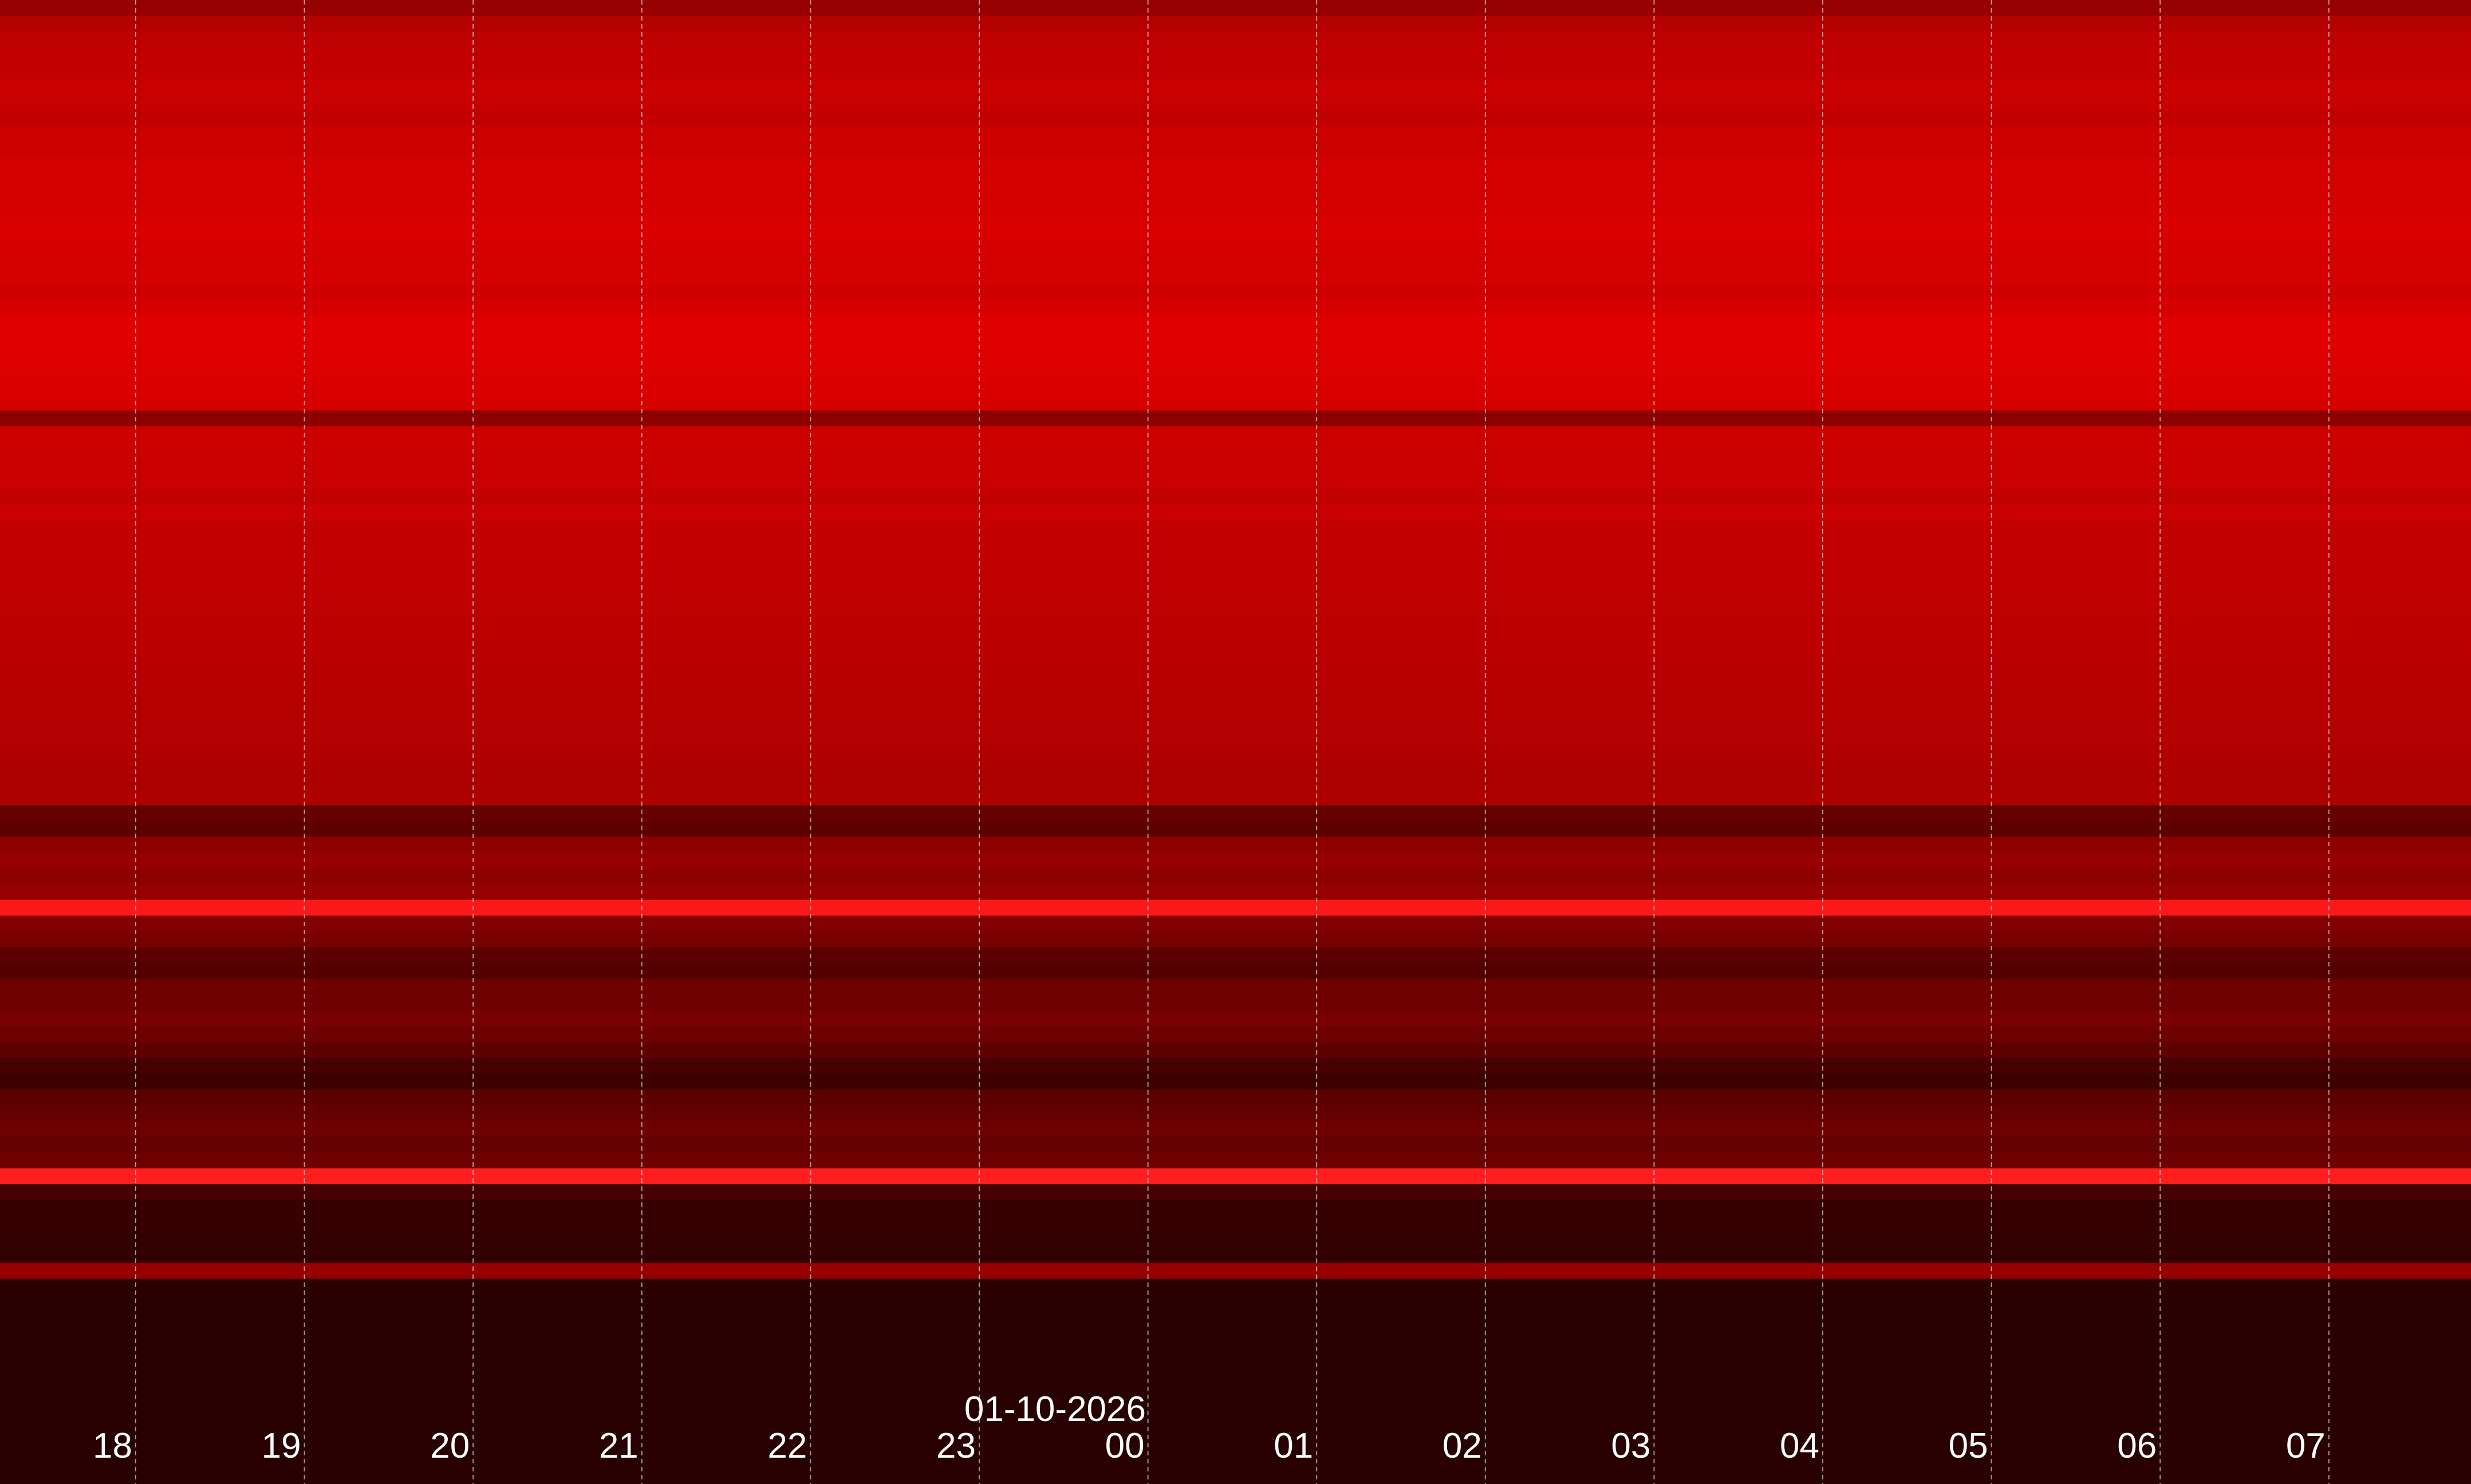 The height and width of the screenshot is (1484, 2471). Describe the element at coordinates (1055, 1409) in the screenshot. I see `date-label: 01-10-2026` at that location.